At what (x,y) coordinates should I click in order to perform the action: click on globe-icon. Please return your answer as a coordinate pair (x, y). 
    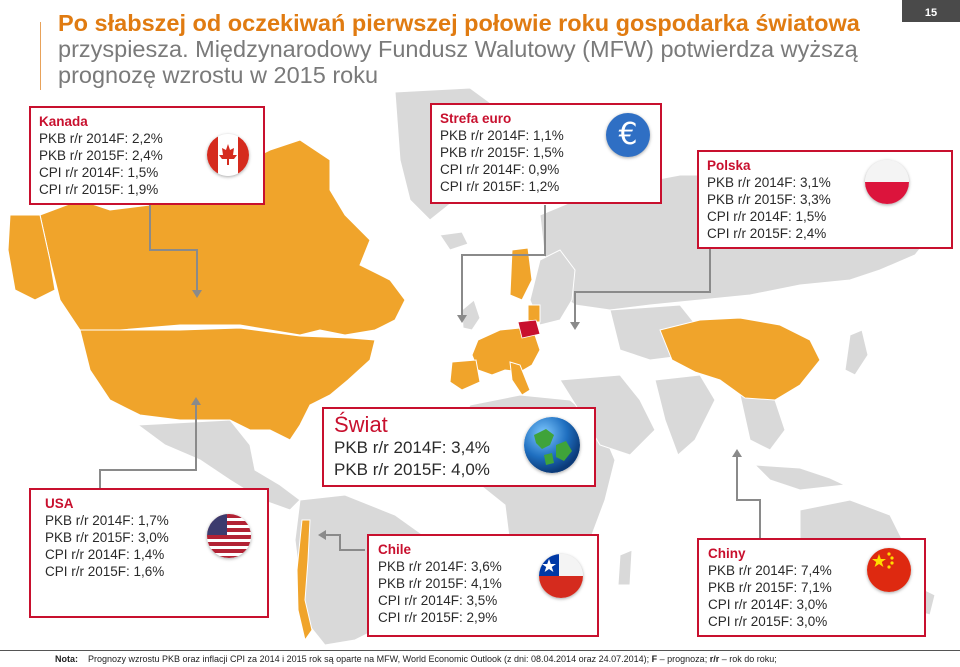
    Looking at the image, I should click on (552, 445).